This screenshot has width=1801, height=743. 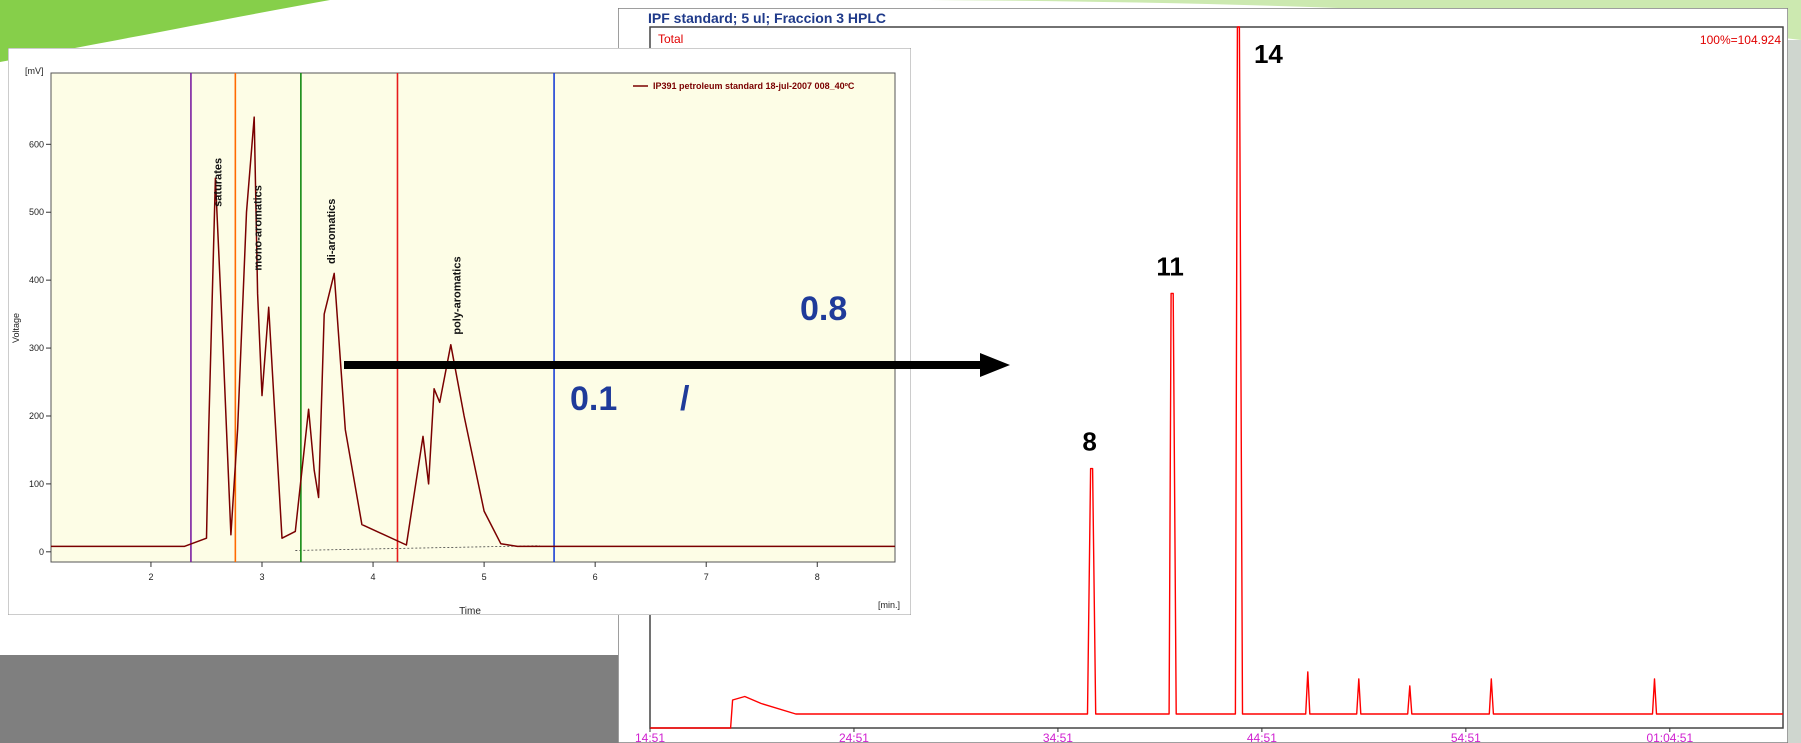 What do you see at coordinates (1182, 248) in the screenshot?
I see `gc-peak-labels: 8 11 14` at bounding box center [1182, 248].